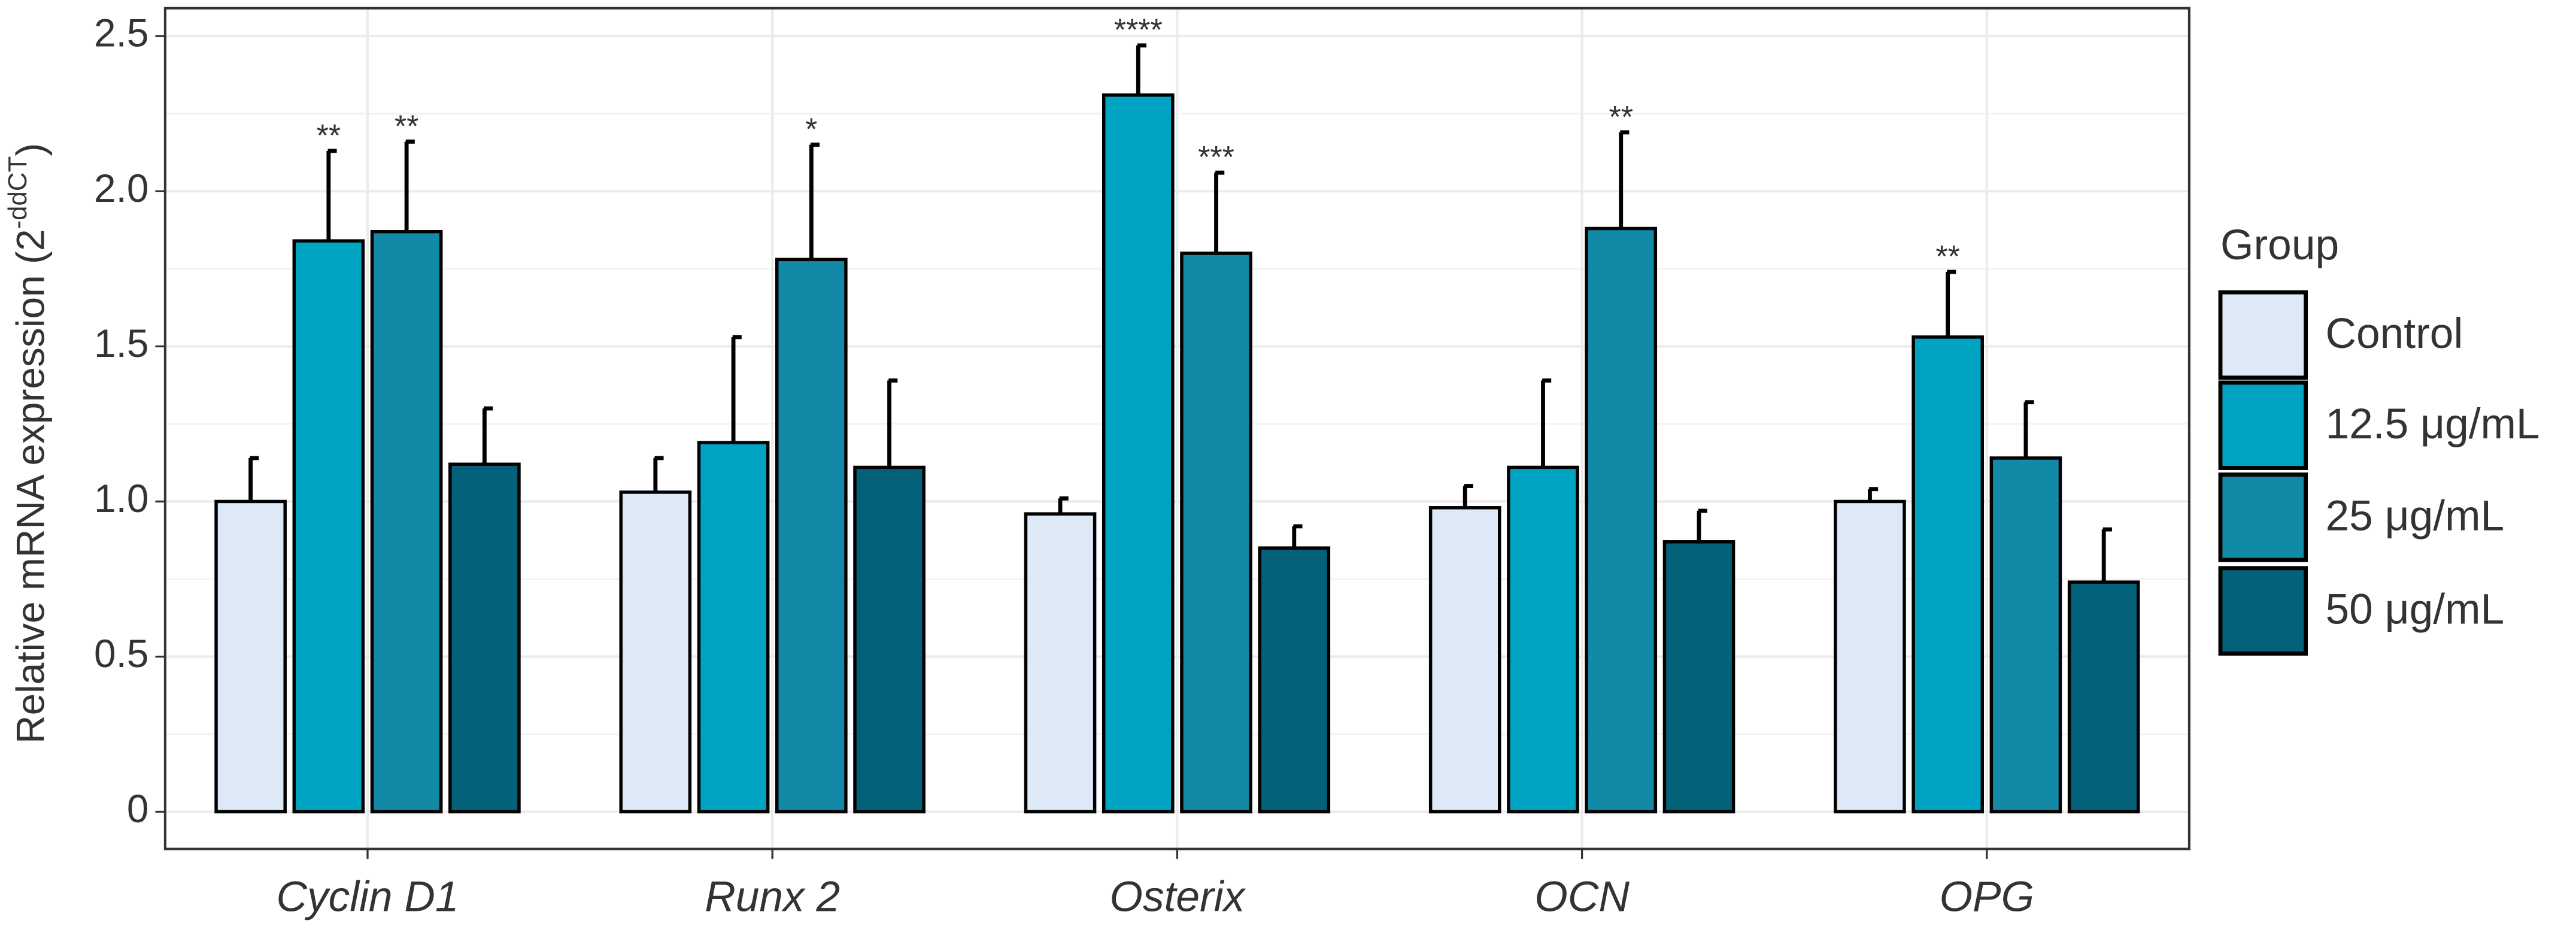 The width and height of the screenshot is (2576, 936). What do you see at coordinates (772, 897) in the screenshot?
I see `x-tick-label: Runx 2` at bounding box center [772, 897].